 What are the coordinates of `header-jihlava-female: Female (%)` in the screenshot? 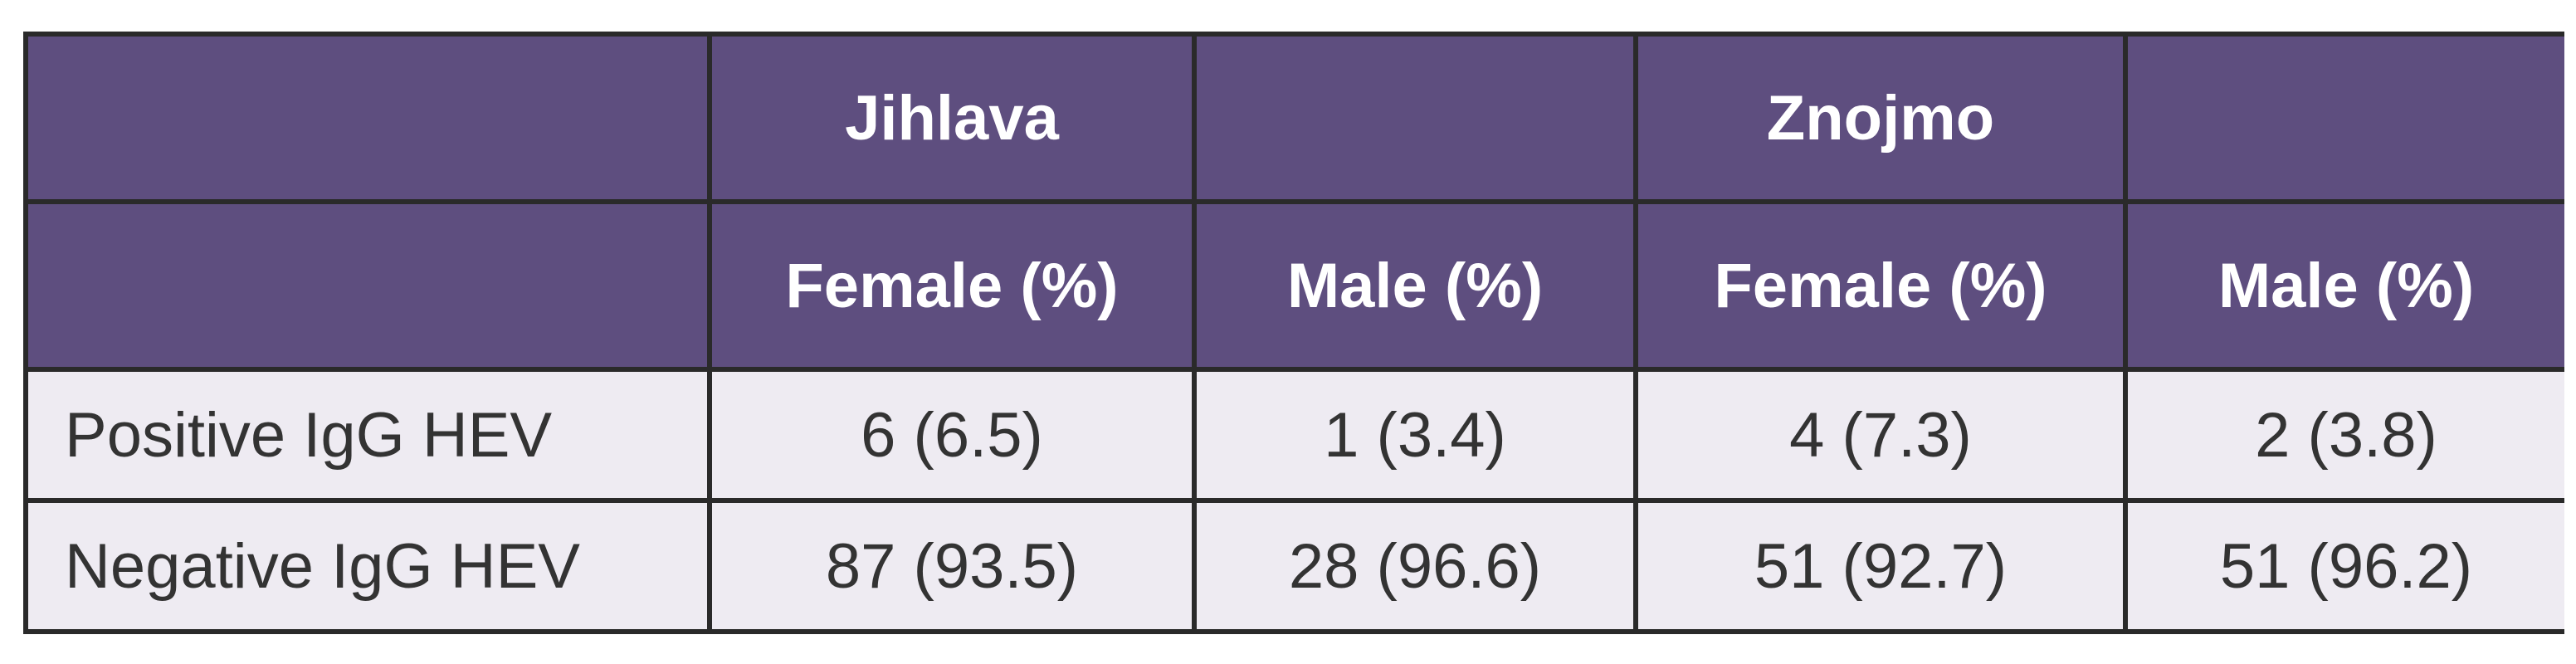 It's located at (952, 285).